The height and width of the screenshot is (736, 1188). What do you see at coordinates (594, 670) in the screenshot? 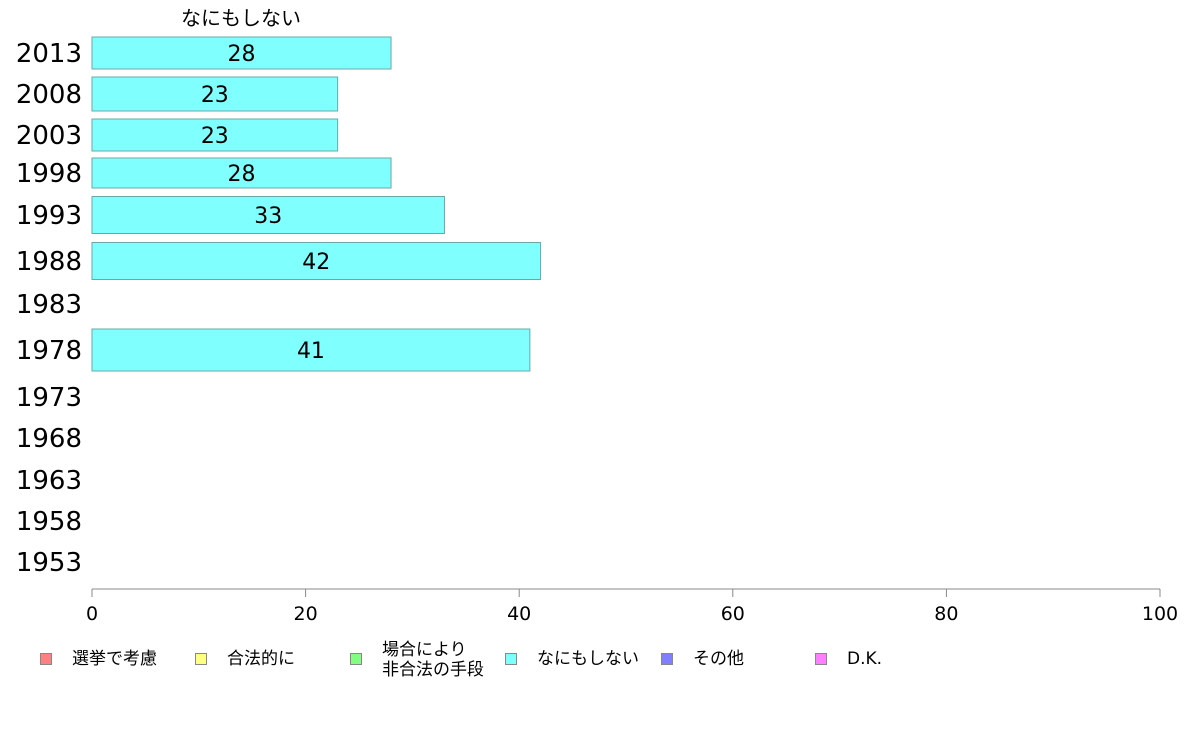
I see `legend: 選挙で考慮 合法的に 場合により 非合法の手段 なにもしない その他 D.K.` at bounding box center [594, 670].